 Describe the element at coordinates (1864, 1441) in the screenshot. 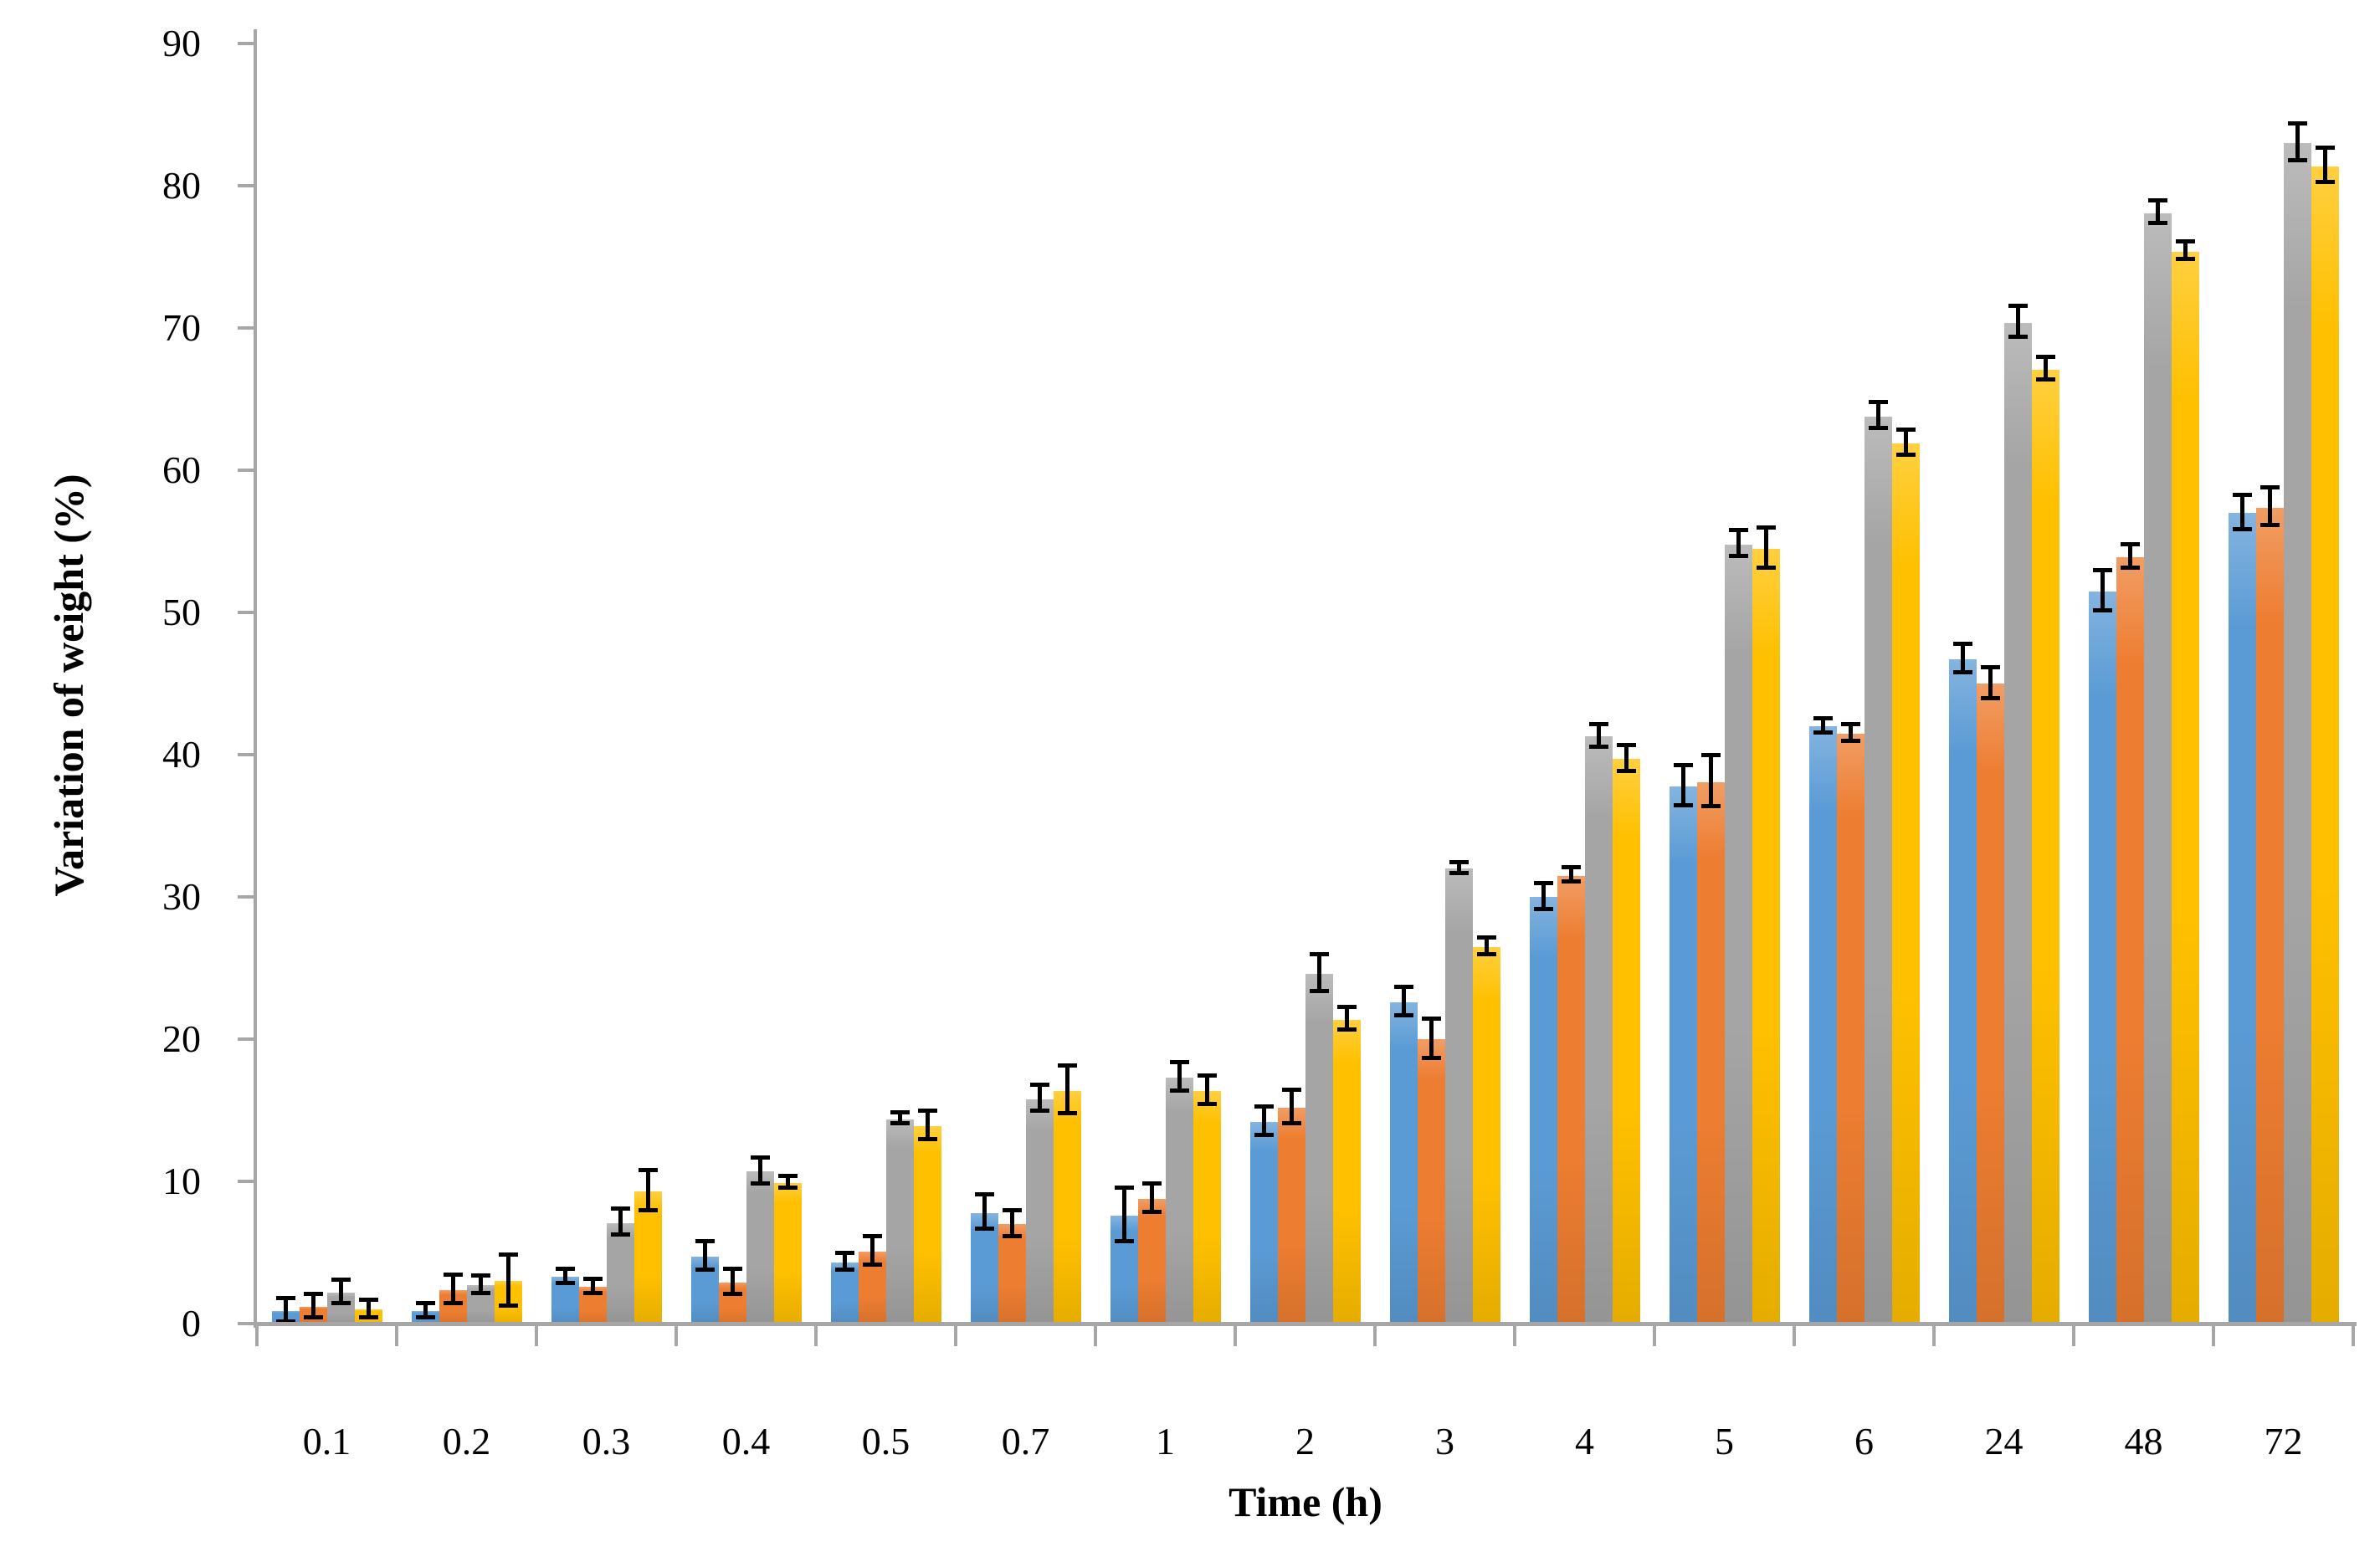

I see `x-tick-label-6: 6` at that location.